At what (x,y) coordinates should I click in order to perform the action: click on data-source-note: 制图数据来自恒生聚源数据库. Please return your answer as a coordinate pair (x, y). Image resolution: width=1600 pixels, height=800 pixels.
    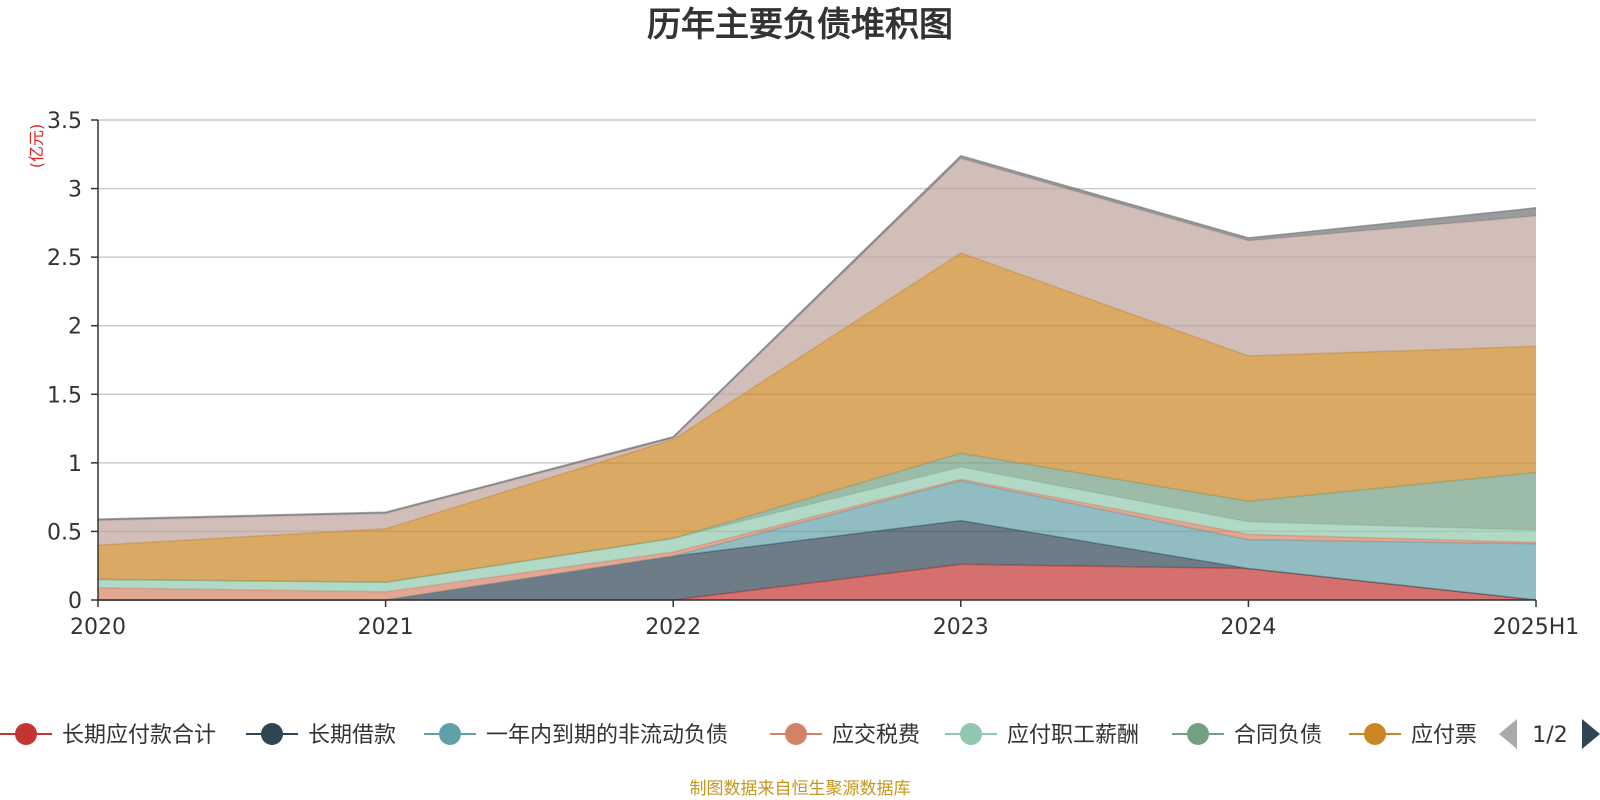
    Looking at the image, I should click on (800, 789).